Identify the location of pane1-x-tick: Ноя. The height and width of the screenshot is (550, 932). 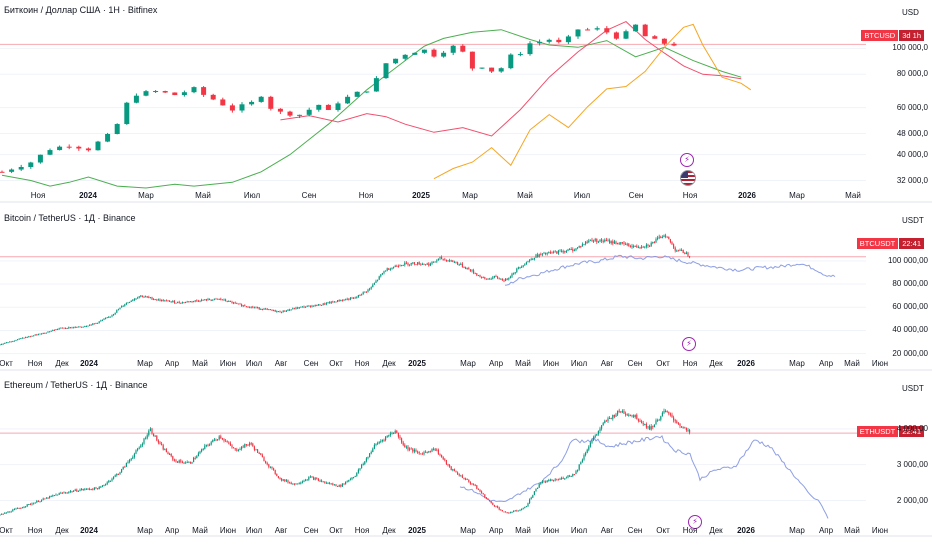
(38, 195).